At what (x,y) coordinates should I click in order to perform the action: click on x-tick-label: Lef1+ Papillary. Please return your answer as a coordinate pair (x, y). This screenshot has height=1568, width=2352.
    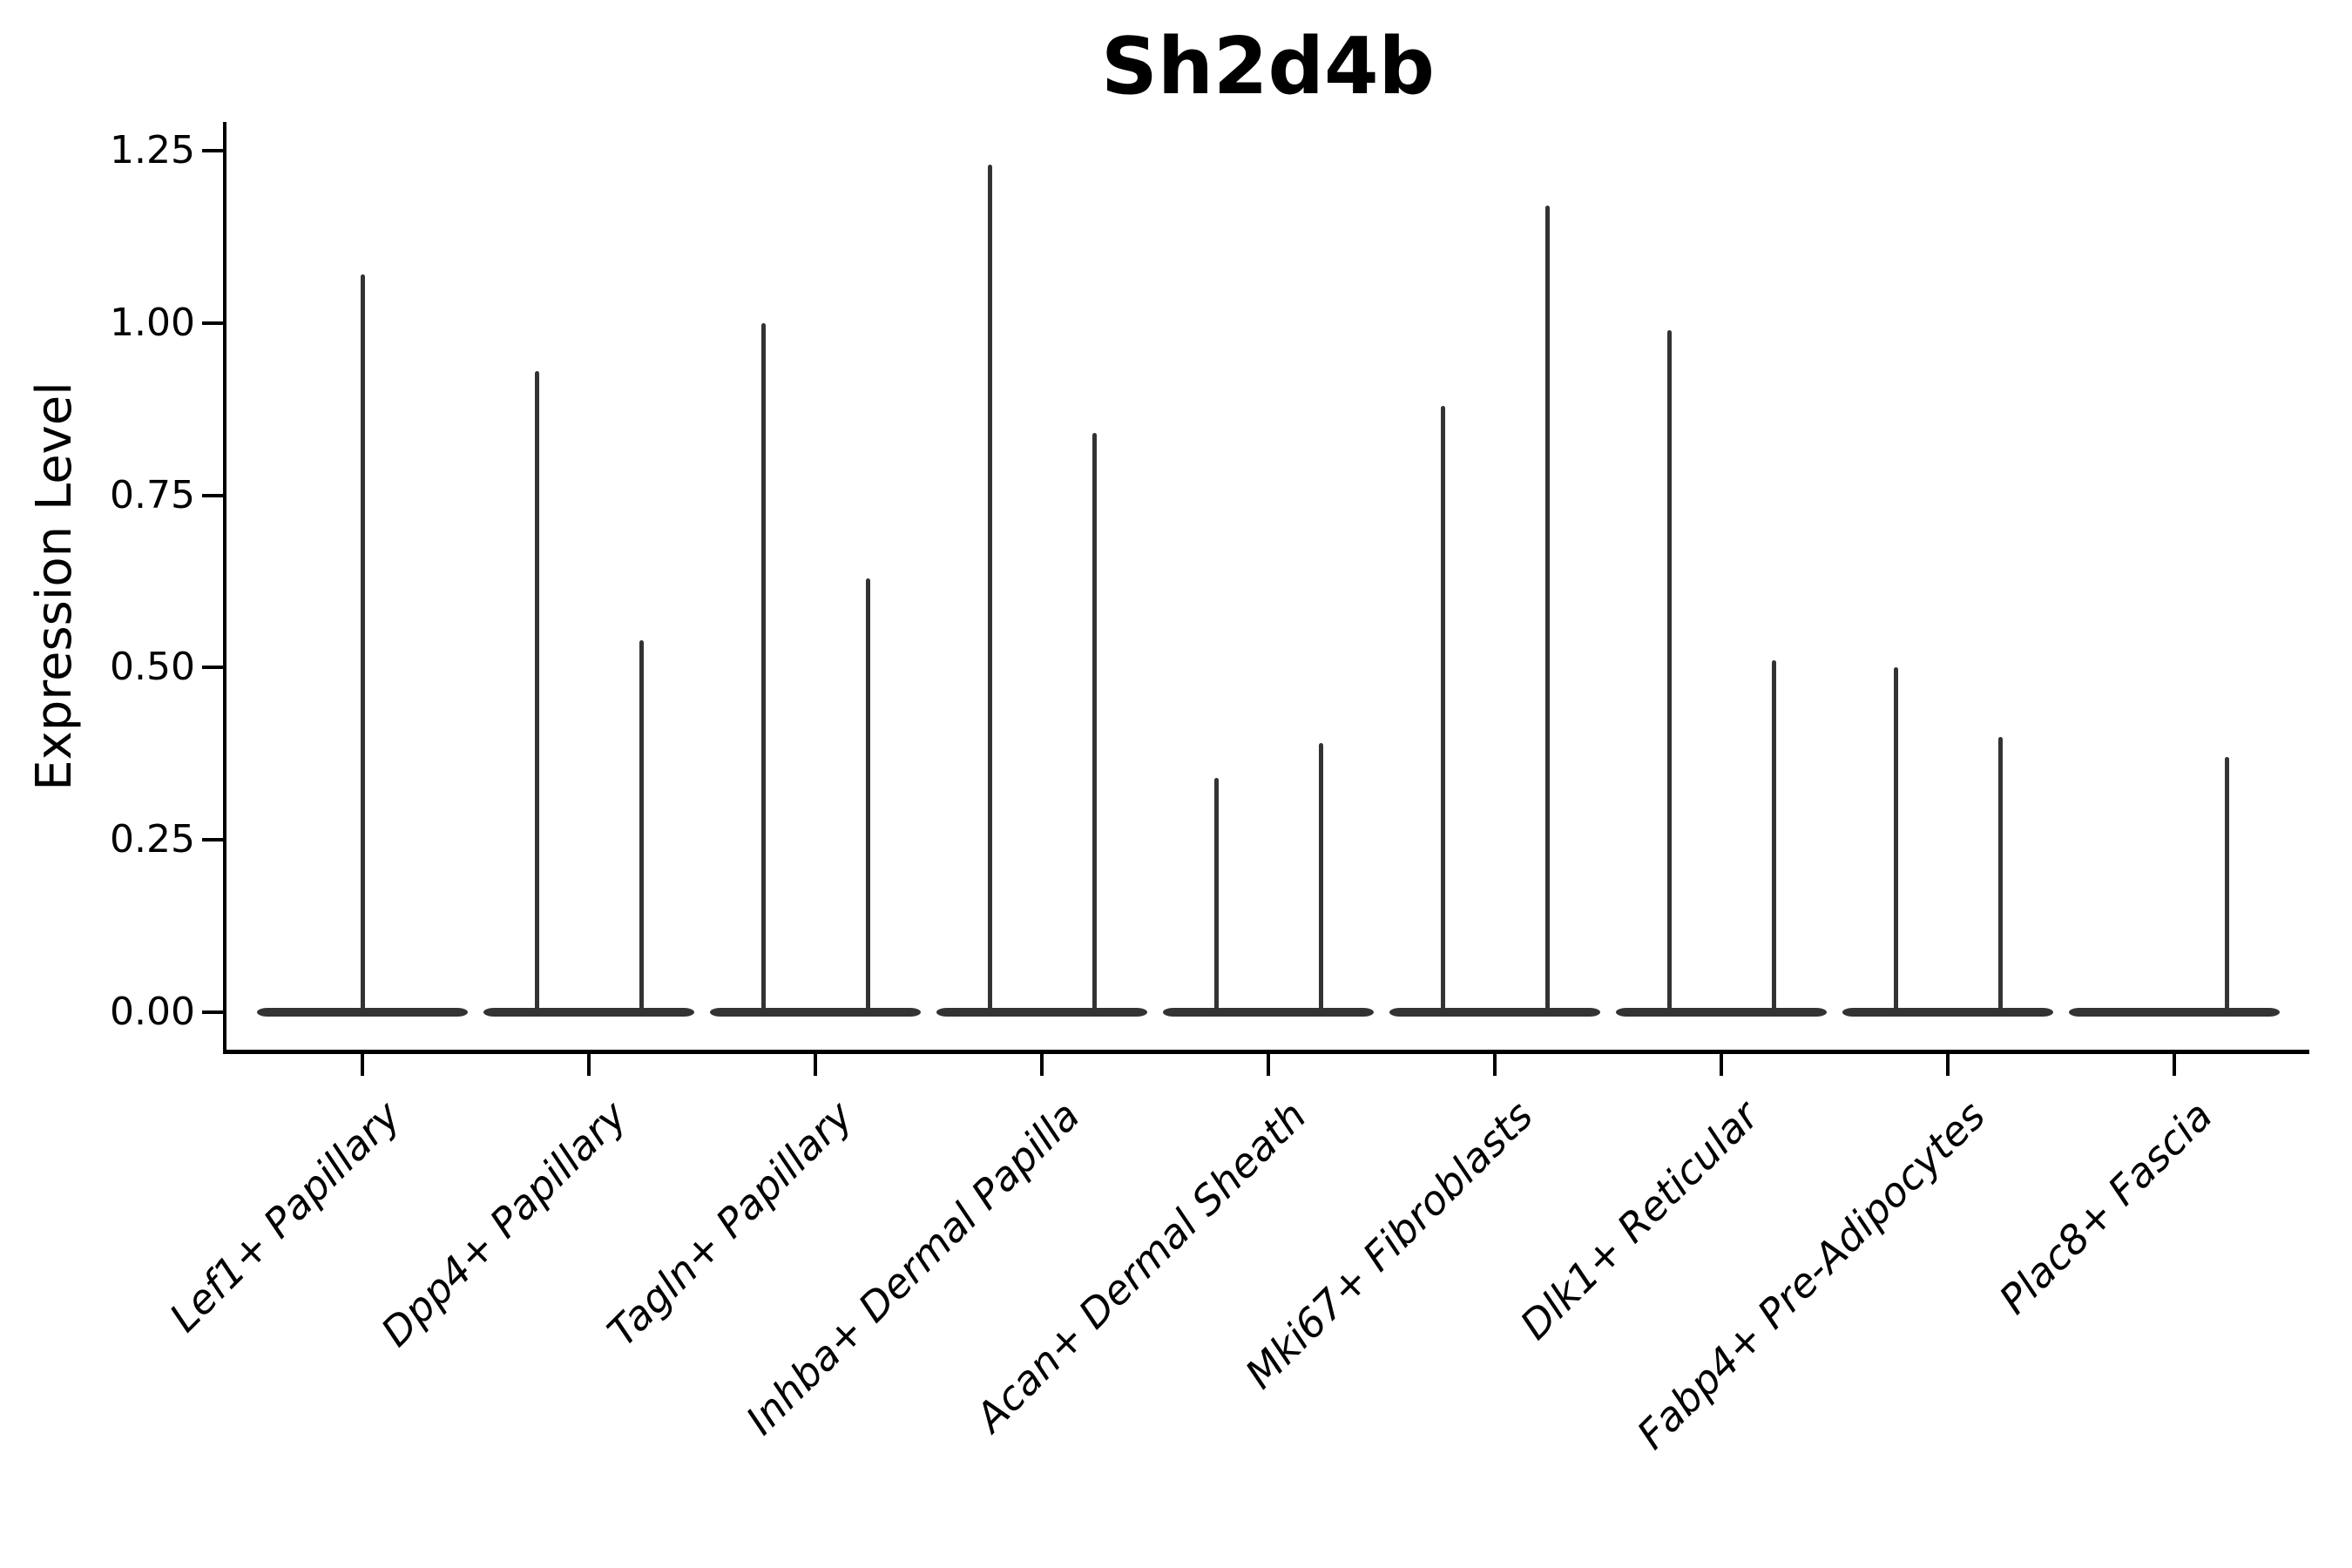
    Looking at the image, I should click on (284, 1217).